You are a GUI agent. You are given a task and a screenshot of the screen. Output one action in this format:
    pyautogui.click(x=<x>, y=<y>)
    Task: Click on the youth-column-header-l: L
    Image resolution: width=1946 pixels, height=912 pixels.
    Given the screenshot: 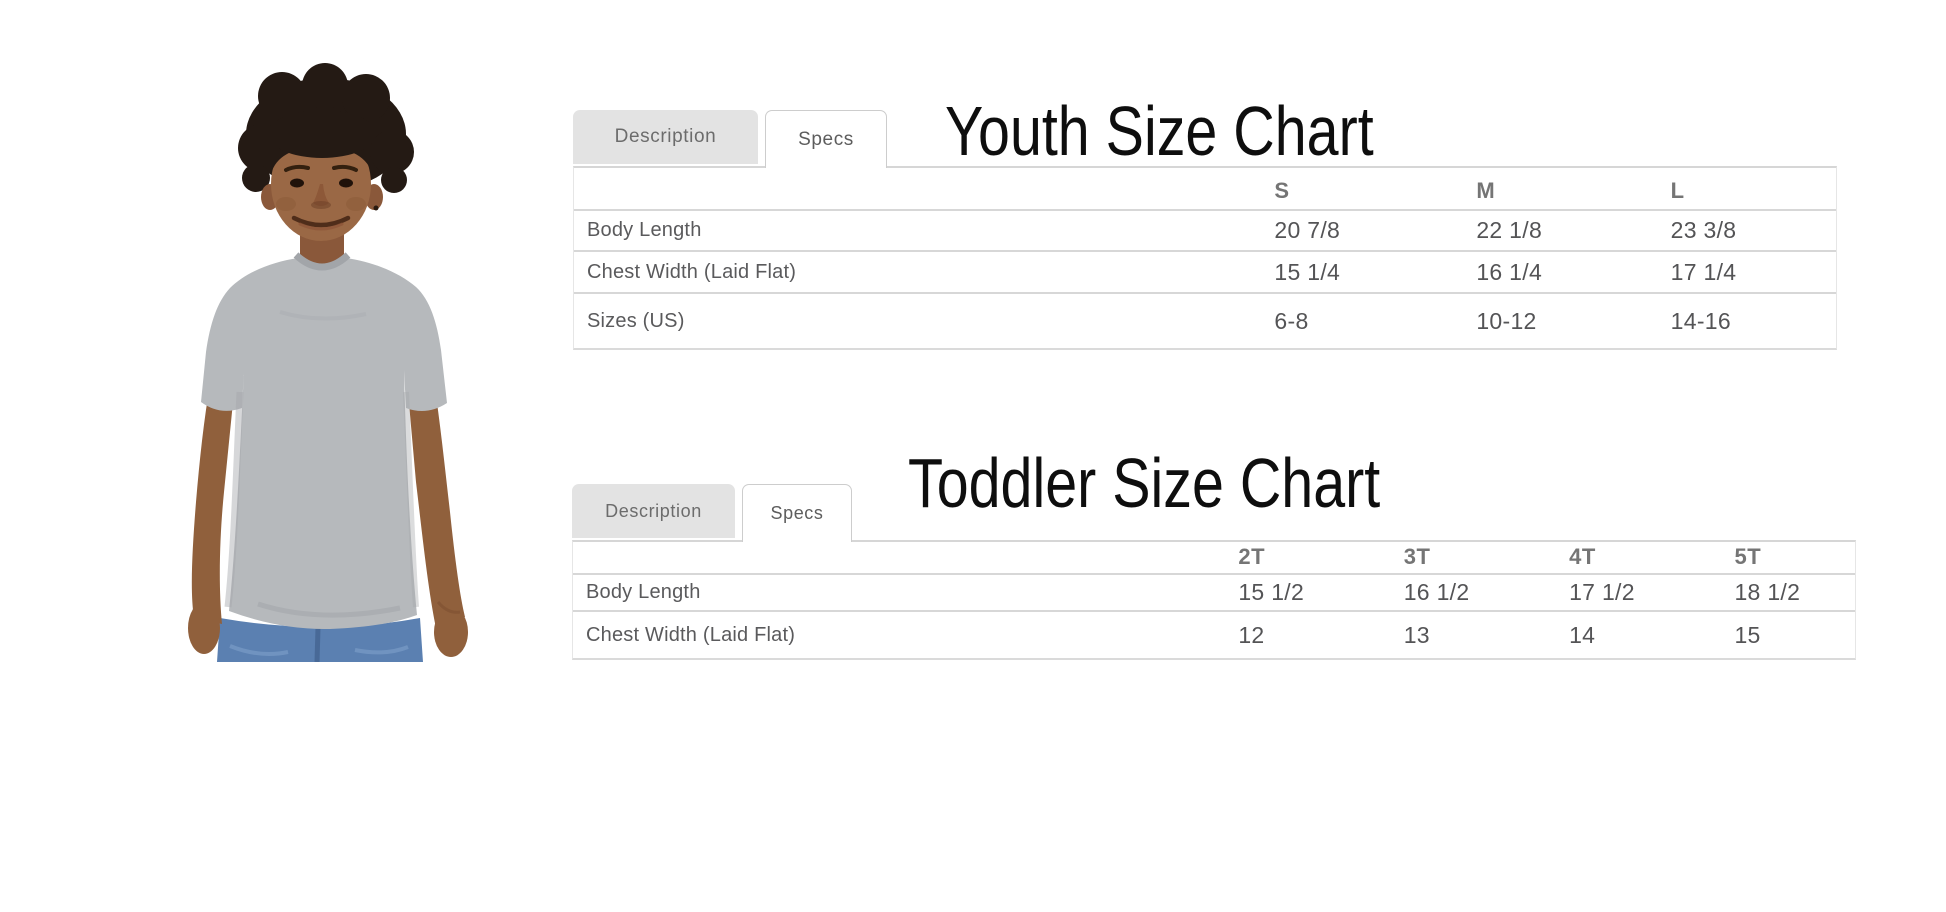 What is the action you would take?
    pyautogui.click(x=1677, y=190)
    